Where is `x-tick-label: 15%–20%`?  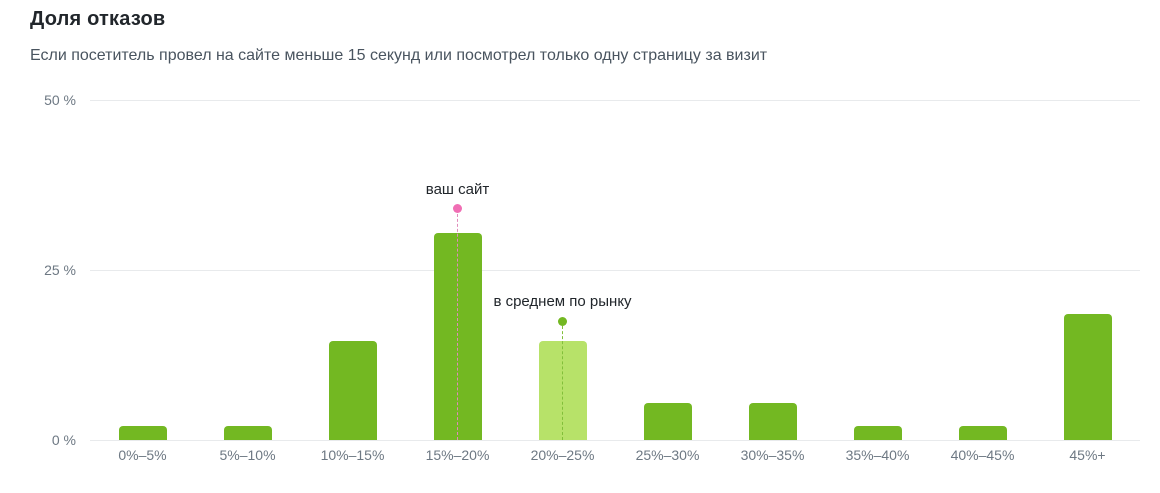
x-tick-label: 15%–20% is located at coordinates (457, 455).